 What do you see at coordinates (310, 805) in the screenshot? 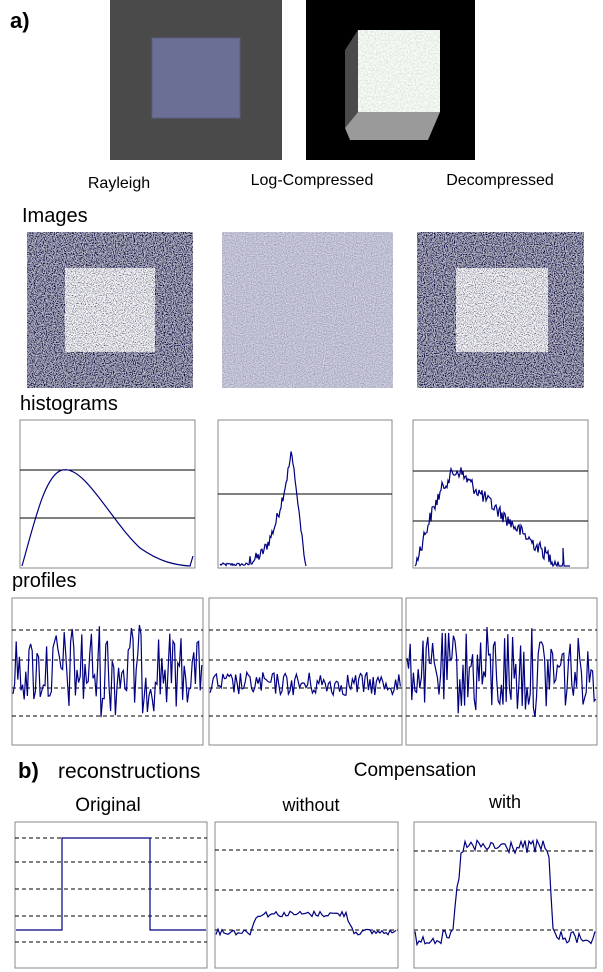
I see `column-label: without` at bounding box center [310, 805].